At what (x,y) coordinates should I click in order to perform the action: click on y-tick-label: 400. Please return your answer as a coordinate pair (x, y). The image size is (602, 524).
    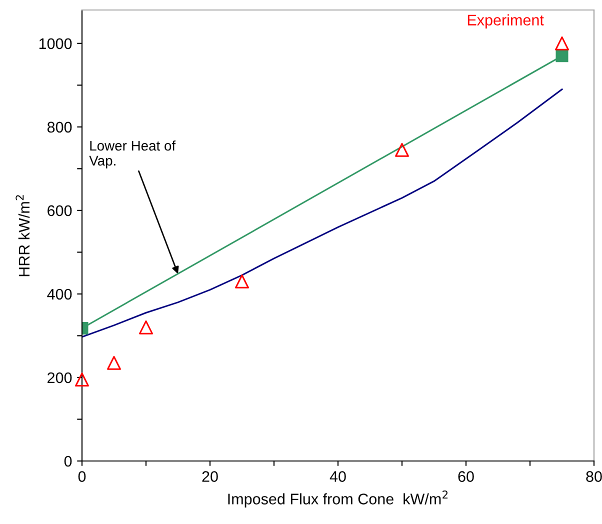
    Looking at the image, I should click on (59, 294).